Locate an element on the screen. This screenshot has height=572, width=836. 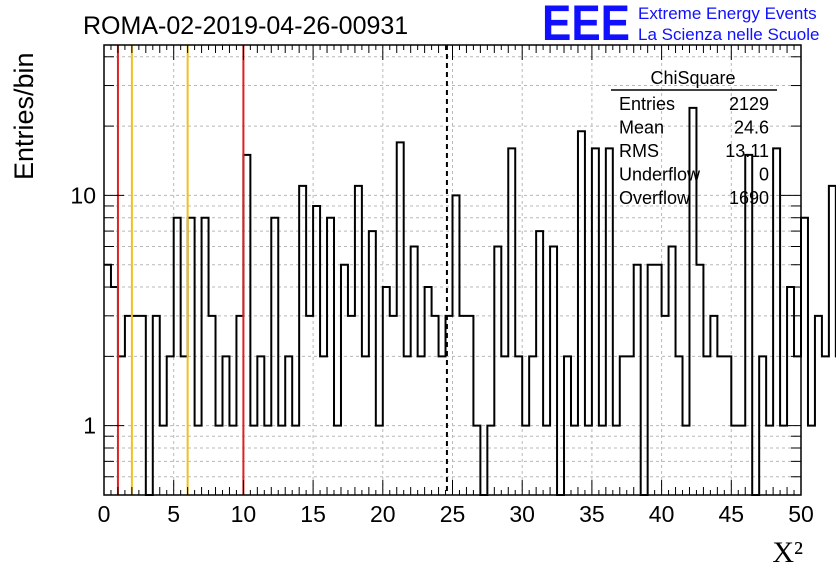
x-axis-label: X² is located at coordinates (787, 552).